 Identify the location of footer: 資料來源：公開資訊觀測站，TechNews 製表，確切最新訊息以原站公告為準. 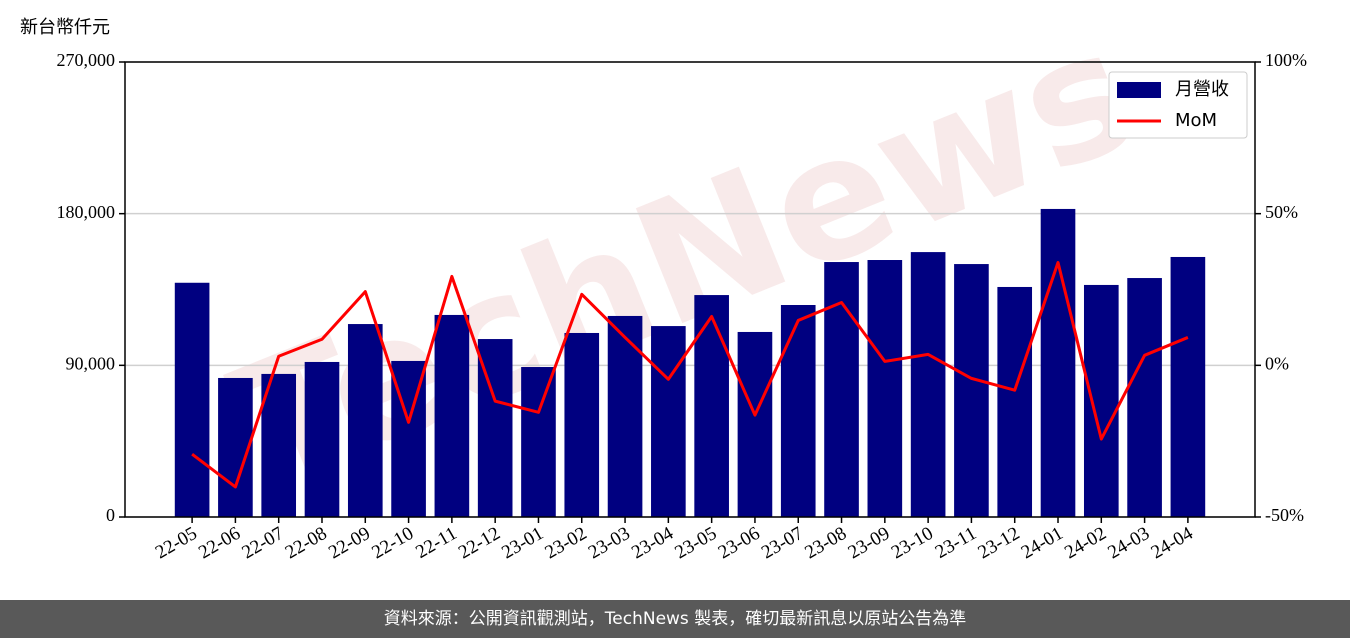
(675, 619).